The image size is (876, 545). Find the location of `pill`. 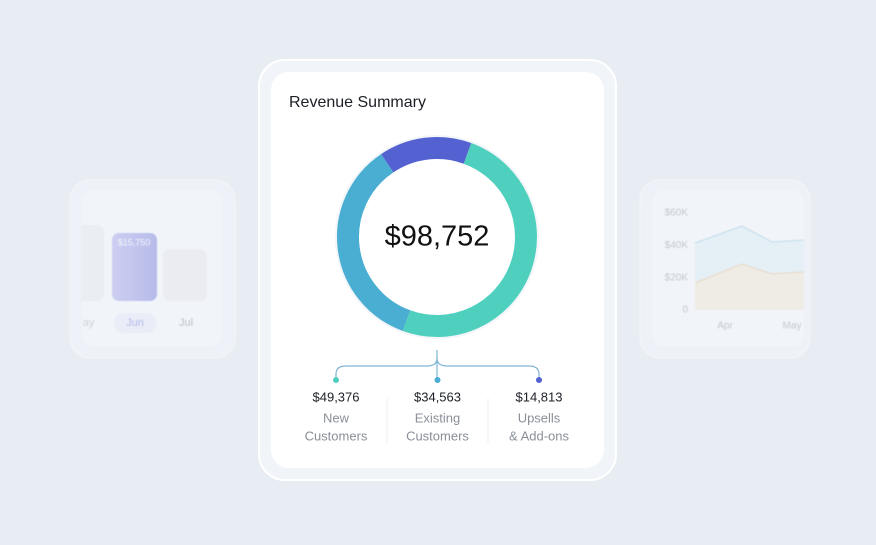

pill is located at coordinates (135, 323).